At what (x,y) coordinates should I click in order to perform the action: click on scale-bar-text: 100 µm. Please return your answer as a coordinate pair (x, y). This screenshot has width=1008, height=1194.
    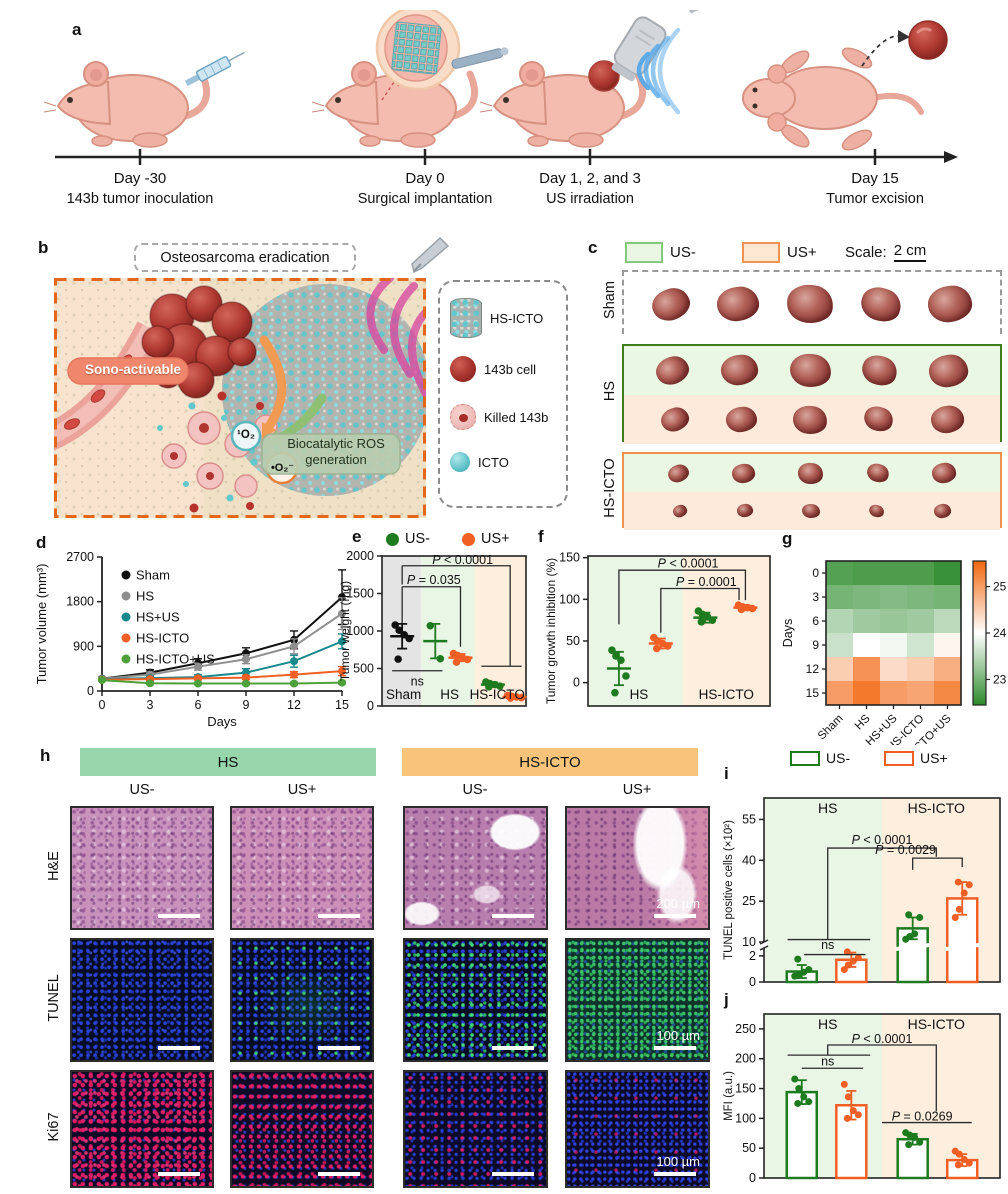
    Looking at the image, I should click on (678, 1035).